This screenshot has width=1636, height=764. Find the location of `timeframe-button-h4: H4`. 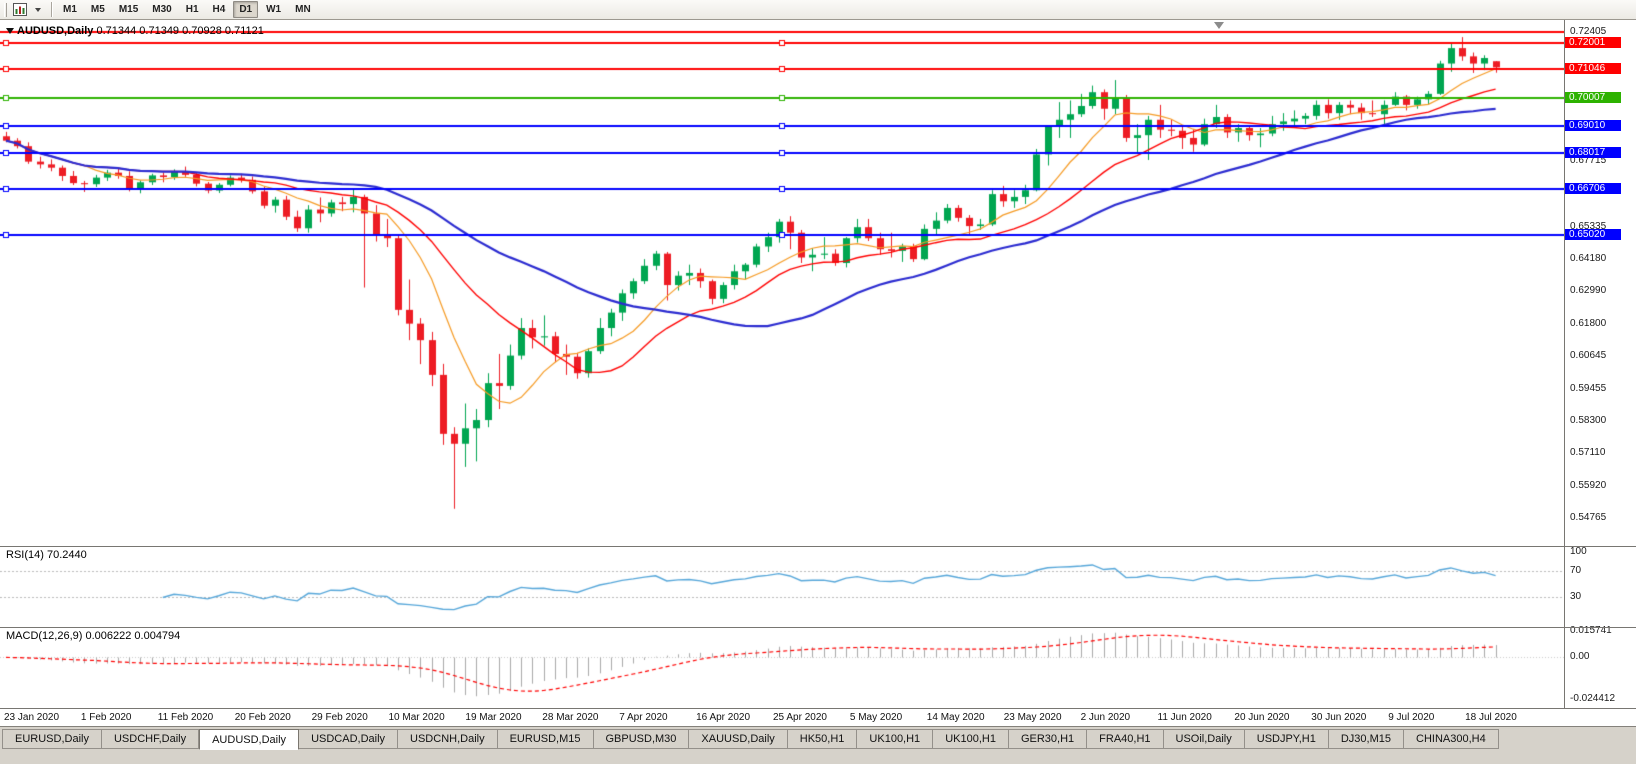

timeframe-button-h4: H4 is located at coordinates (219, 9).